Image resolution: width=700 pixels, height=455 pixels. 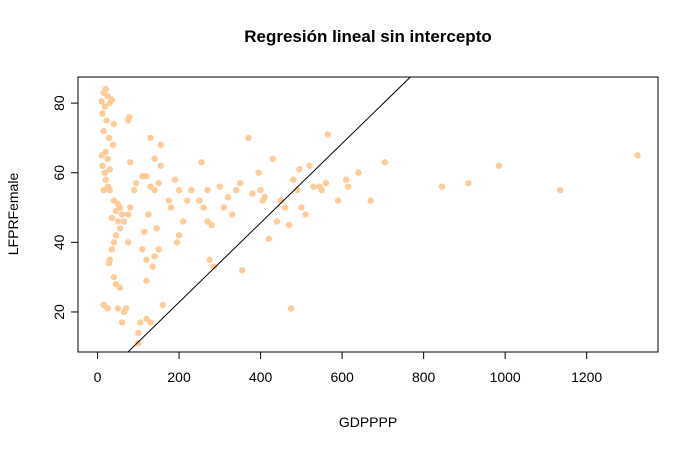 I want to click on x-tick-label: 600, so click(x=342, y=377).